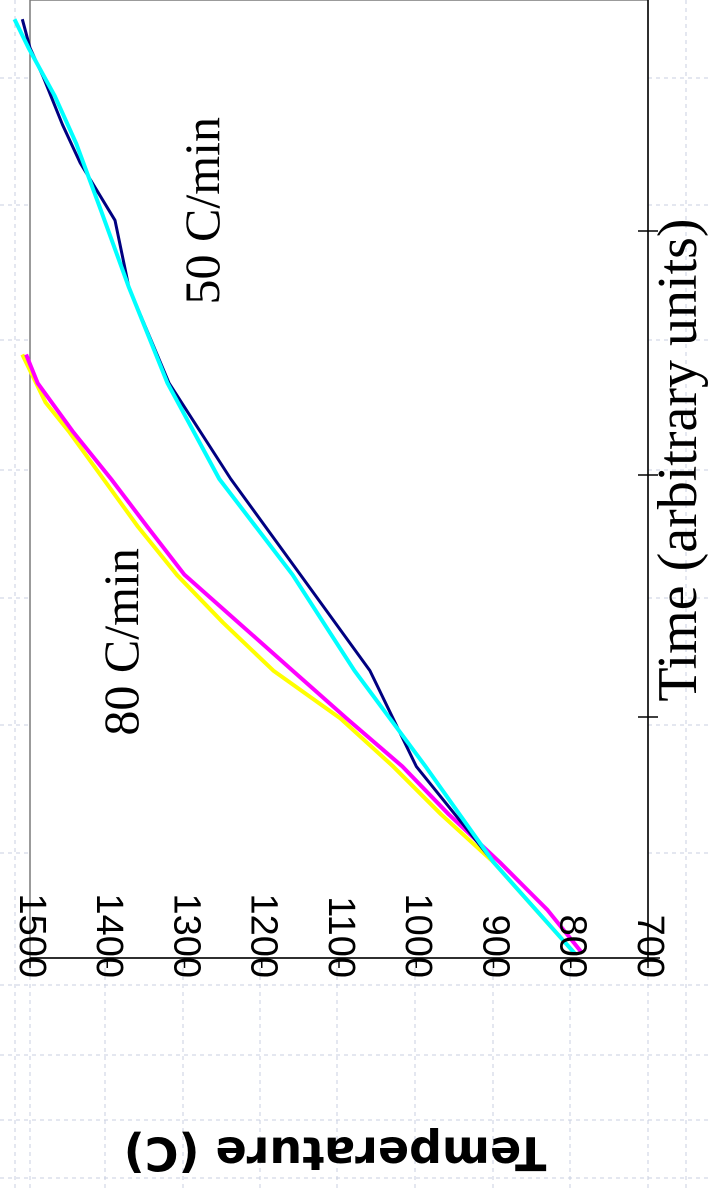  Describe the element at coordinates (495, 946) in the screenshot. I see `temperature-tick-label: 900` at that location.